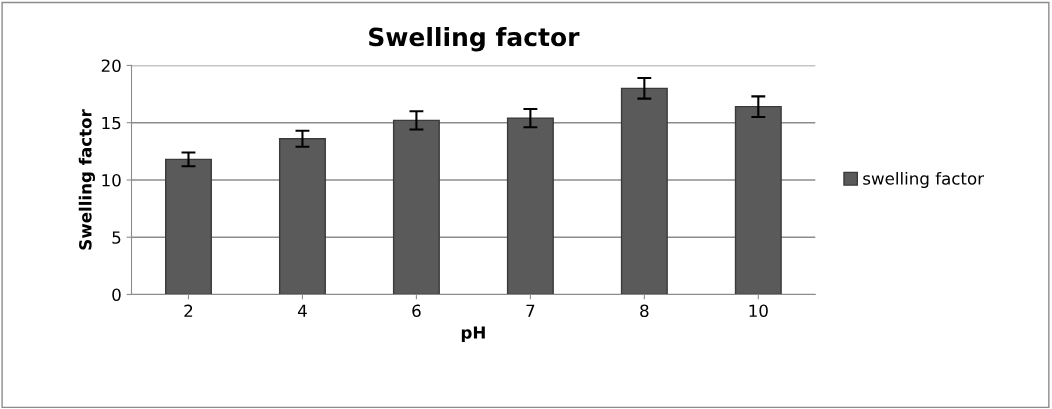  I want to click on x-tick-label: 8, so click(644, 311).